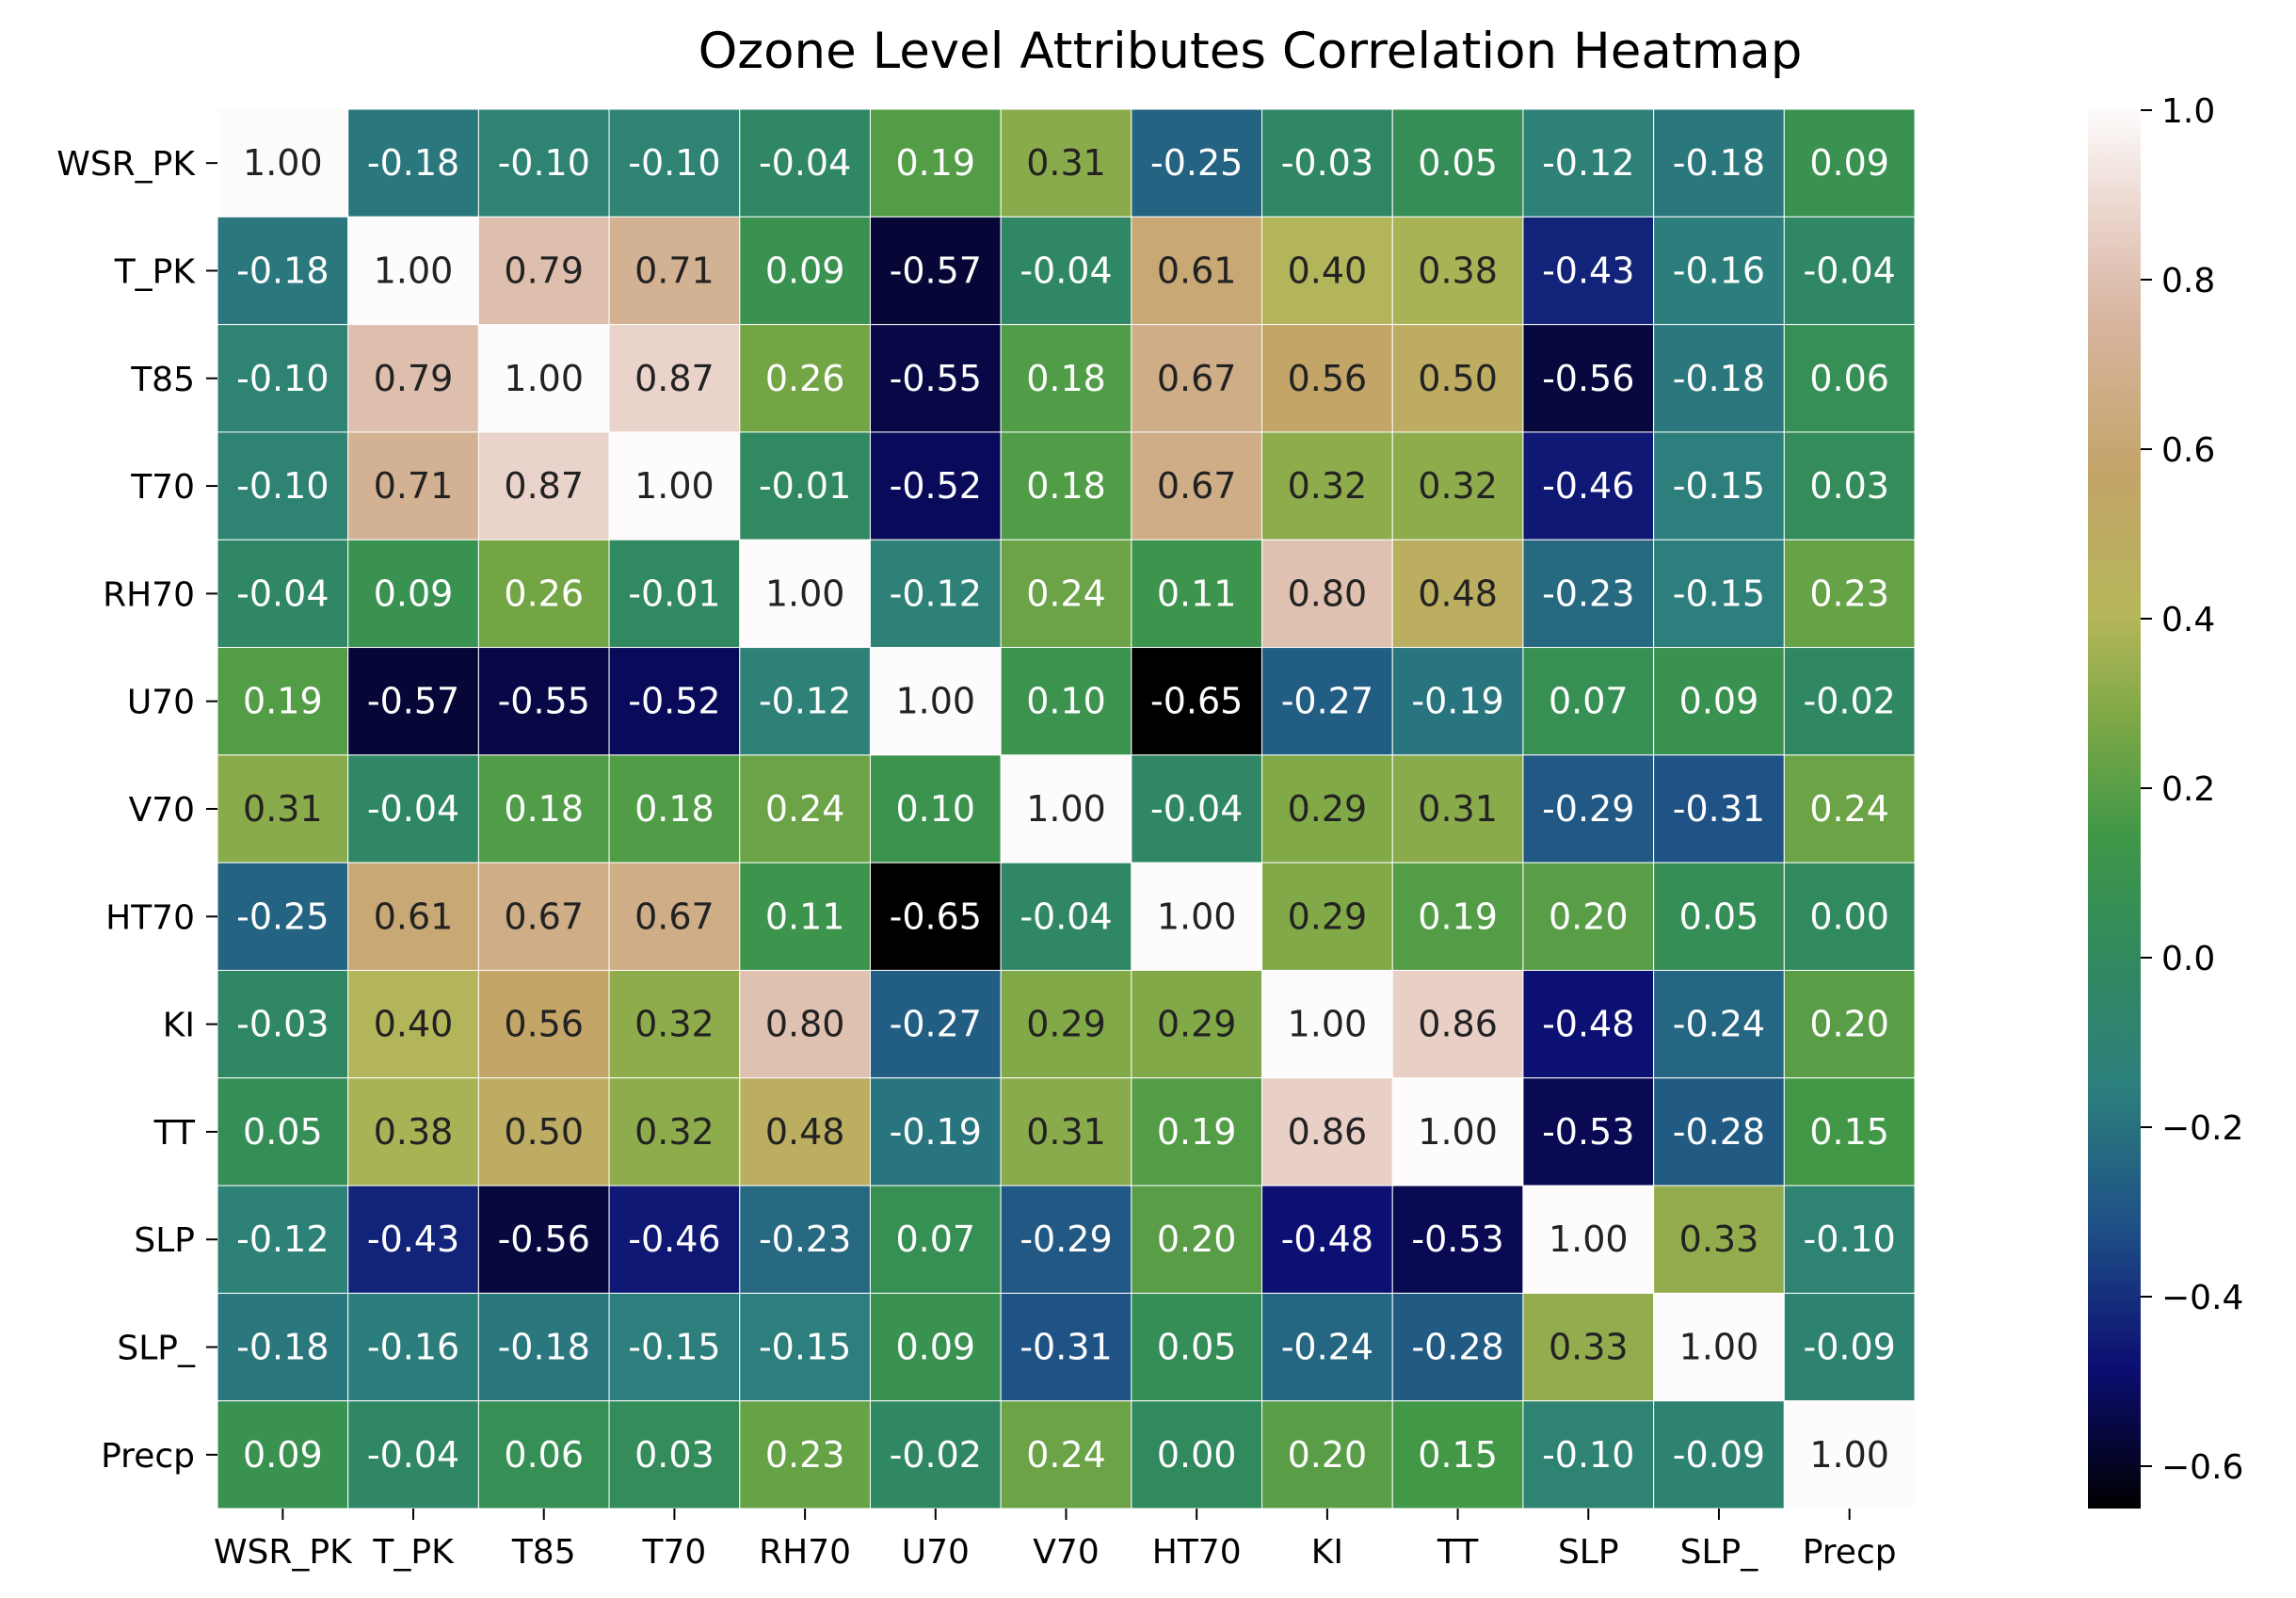 This screenshot has height=1598, width=2296. What do you see at coordinates (674, 1552) in the screenshot?
I see `x-tick-label: T70` at bounding box center [674, 1552].